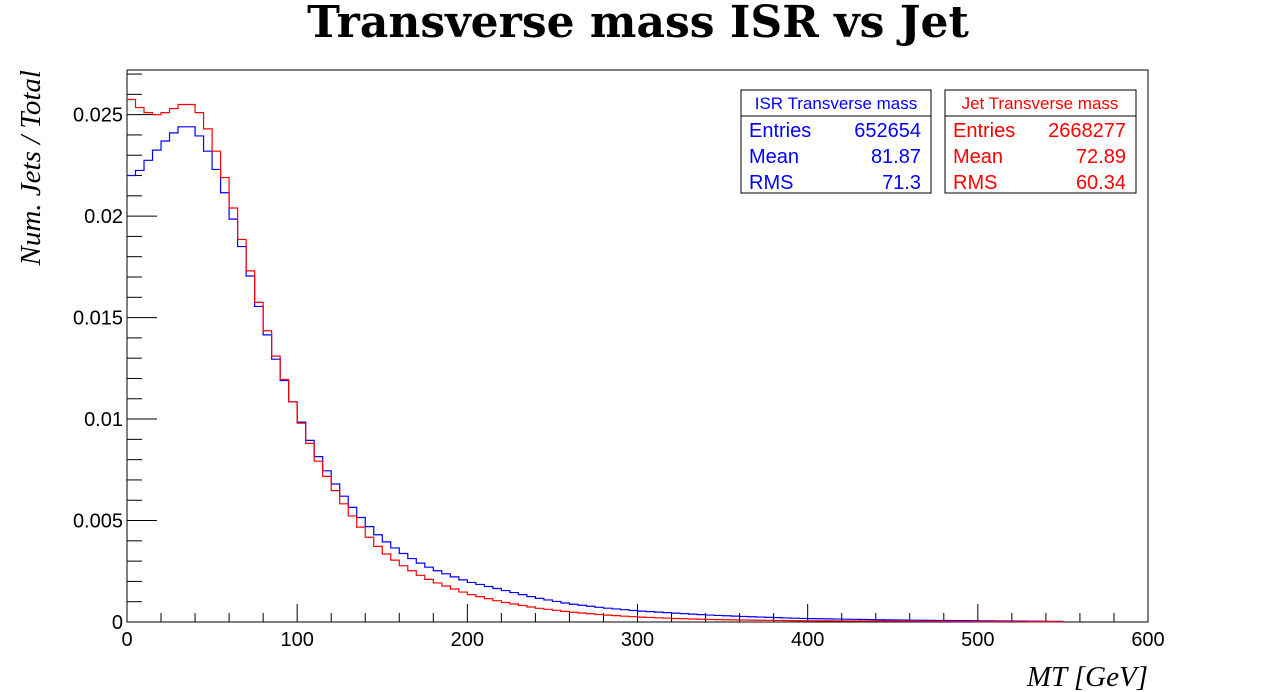  What do you see at coordinates (1147, 640) in the screenshot?
I see `x-tick-label: 600` at bounding box center [1147, 640].